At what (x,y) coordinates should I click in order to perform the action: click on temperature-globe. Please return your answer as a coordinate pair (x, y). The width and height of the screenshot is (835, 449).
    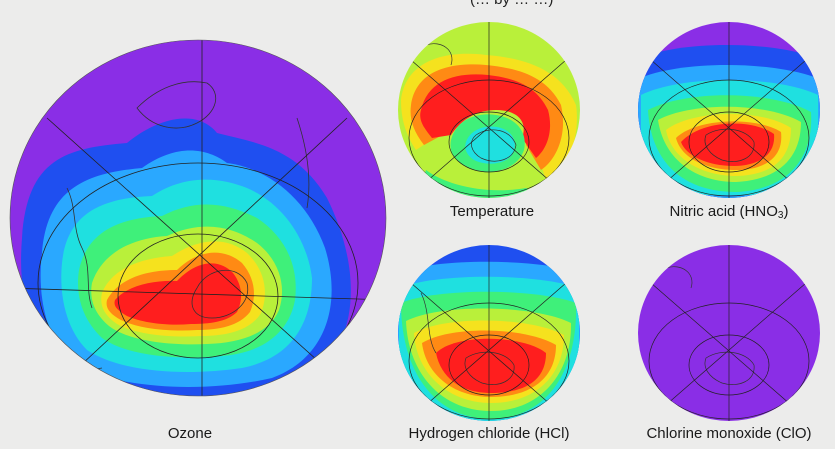
    Looking at the image, I should click on (489, 110).